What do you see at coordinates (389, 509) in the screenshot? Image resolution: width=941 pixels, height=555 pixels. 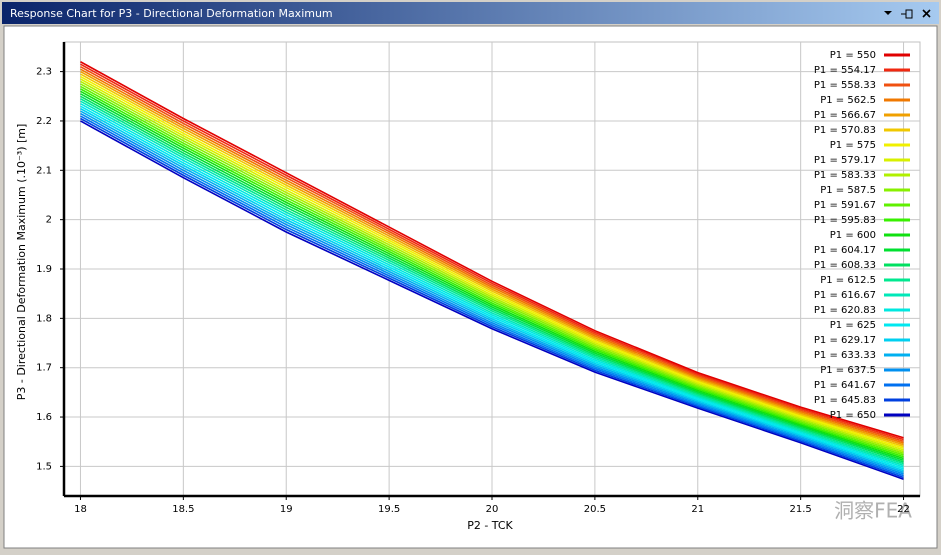 I see `x-tick-label: 19.5` at bounding box center [389, 509].